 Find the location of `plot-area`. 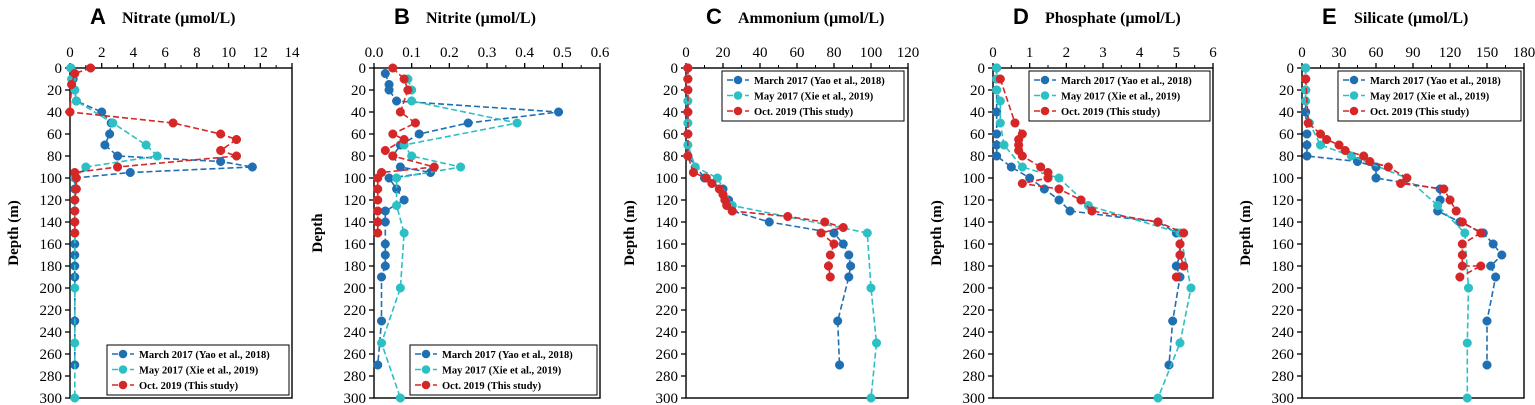

plot-area is located at coordinates (468, 233).